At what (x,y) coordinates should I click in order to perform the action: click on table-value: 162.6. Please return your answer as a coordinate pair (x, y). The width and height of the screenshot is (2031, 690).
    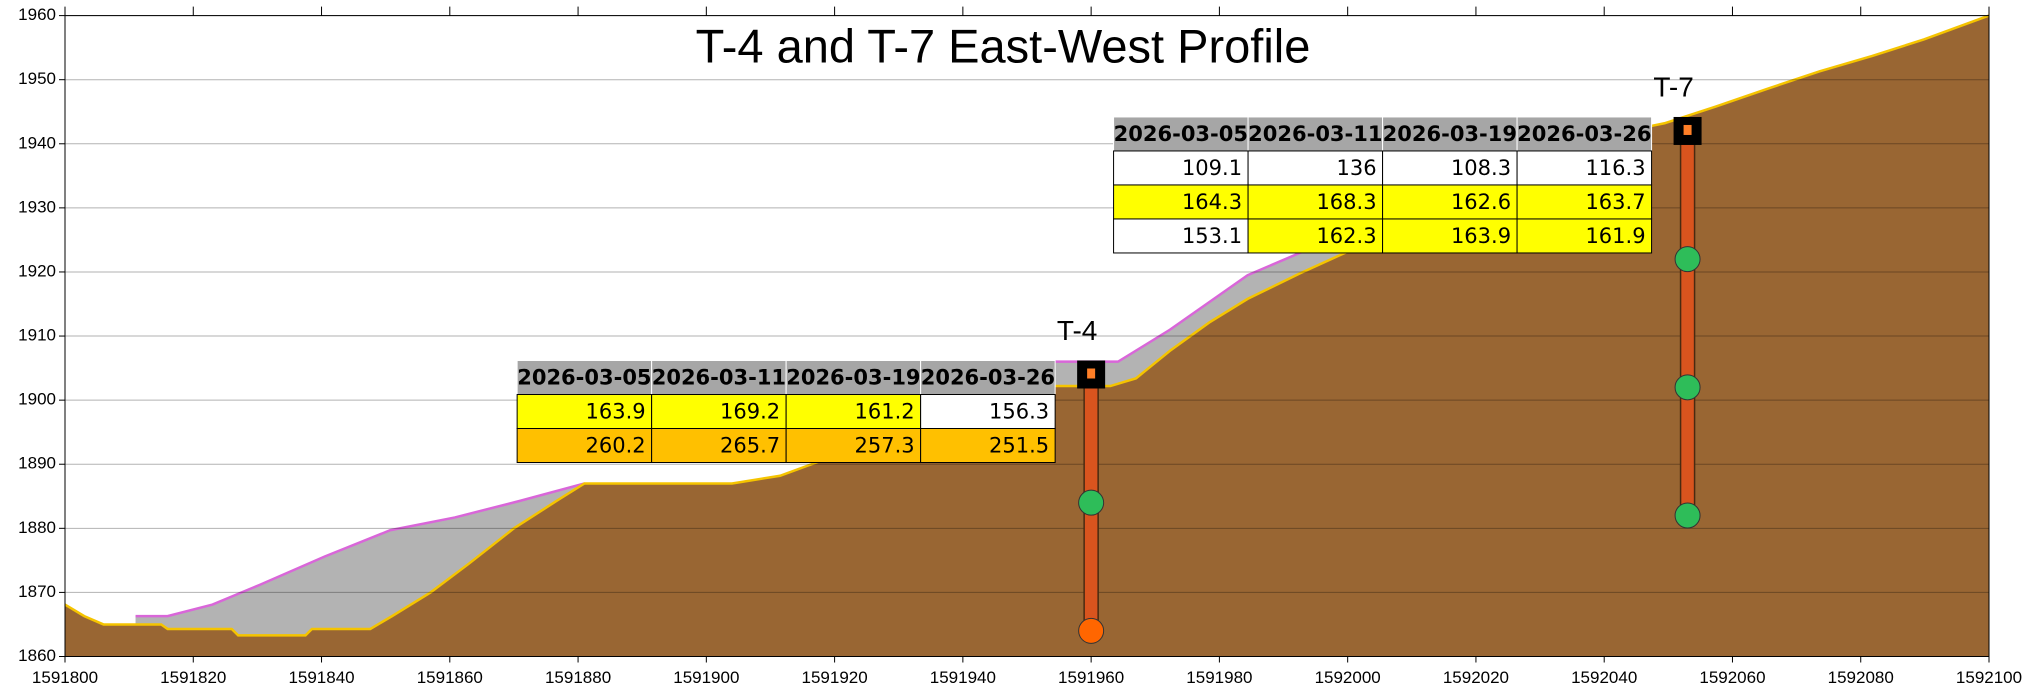
    Looking at the image, I should click on (1481, 202).